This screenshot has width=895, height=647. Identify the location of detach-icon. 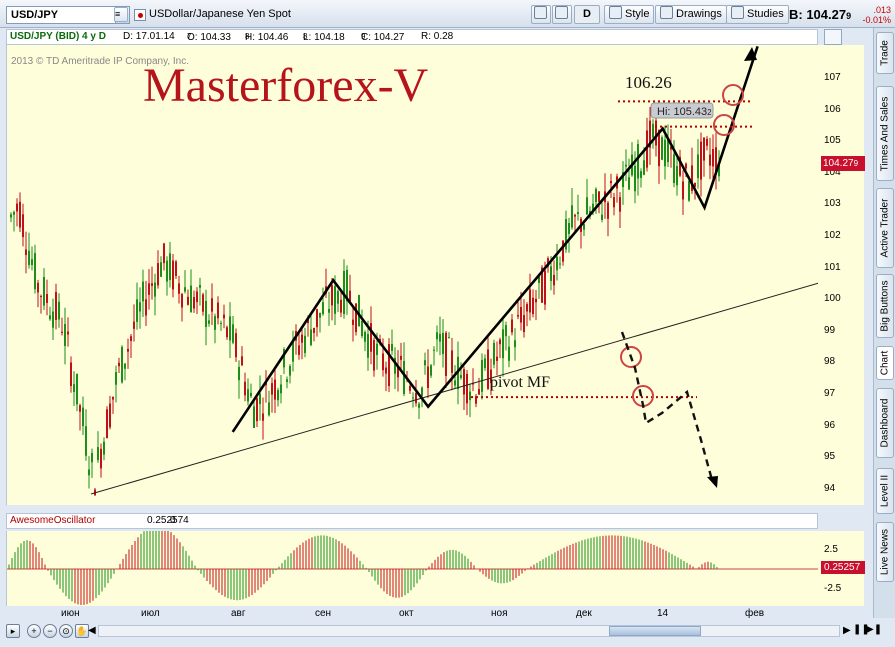
(833, 37).